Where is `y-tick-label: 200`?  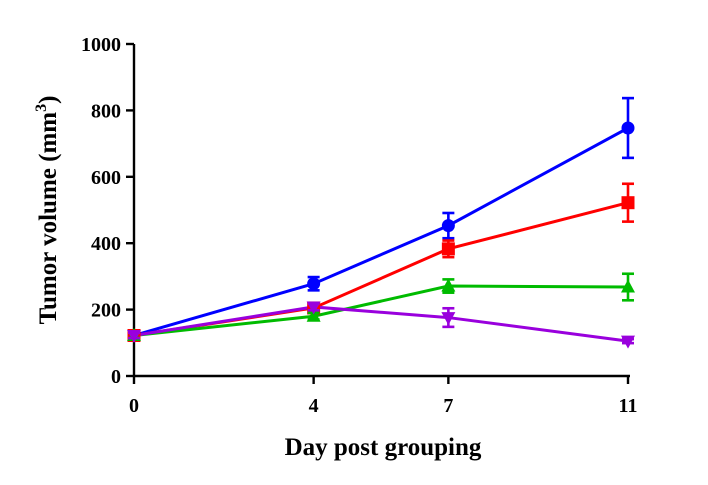
y-tick-label: 200 is located at coordinates (106, 311).